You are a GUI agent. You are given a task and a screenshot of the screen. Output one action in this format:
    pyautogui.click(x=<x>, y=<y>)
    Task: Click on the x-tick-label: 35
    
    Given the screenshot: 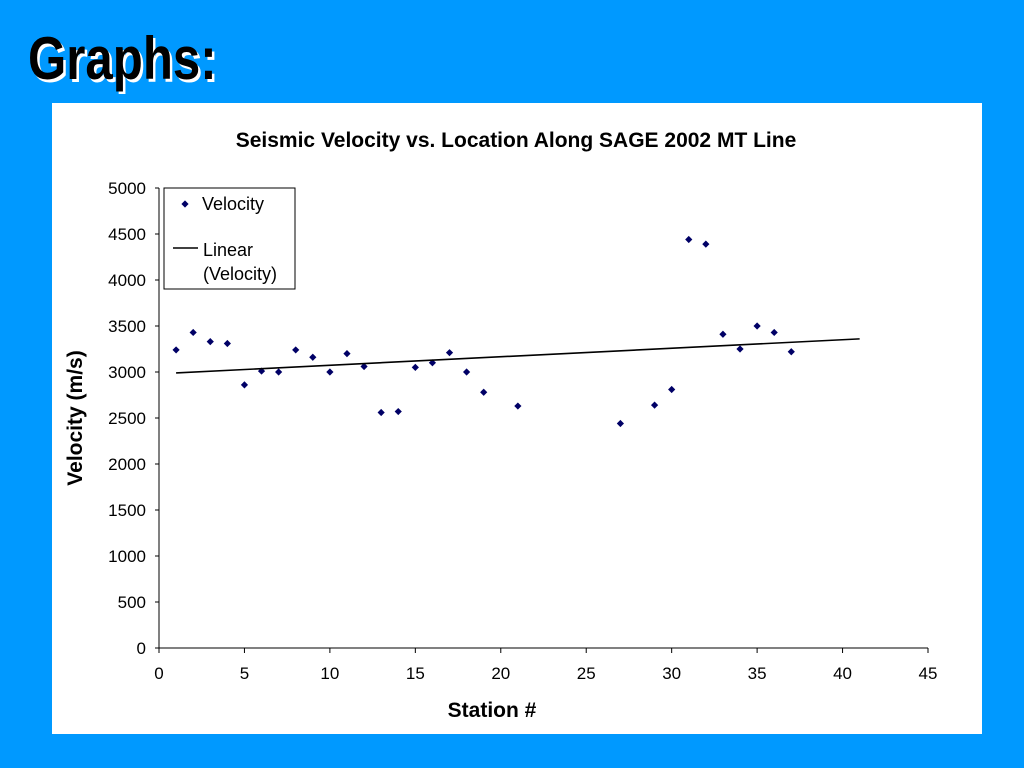 What is the action you would take?
    pyautogui.click(x=757, y=673)
    